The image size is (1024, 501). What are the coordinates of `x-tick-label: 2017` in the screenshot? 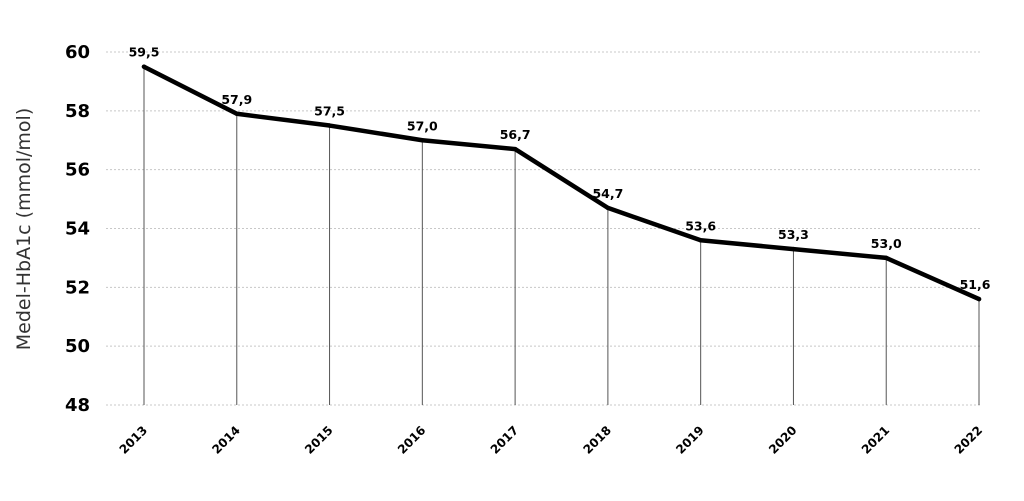 It's located at (505, 440).